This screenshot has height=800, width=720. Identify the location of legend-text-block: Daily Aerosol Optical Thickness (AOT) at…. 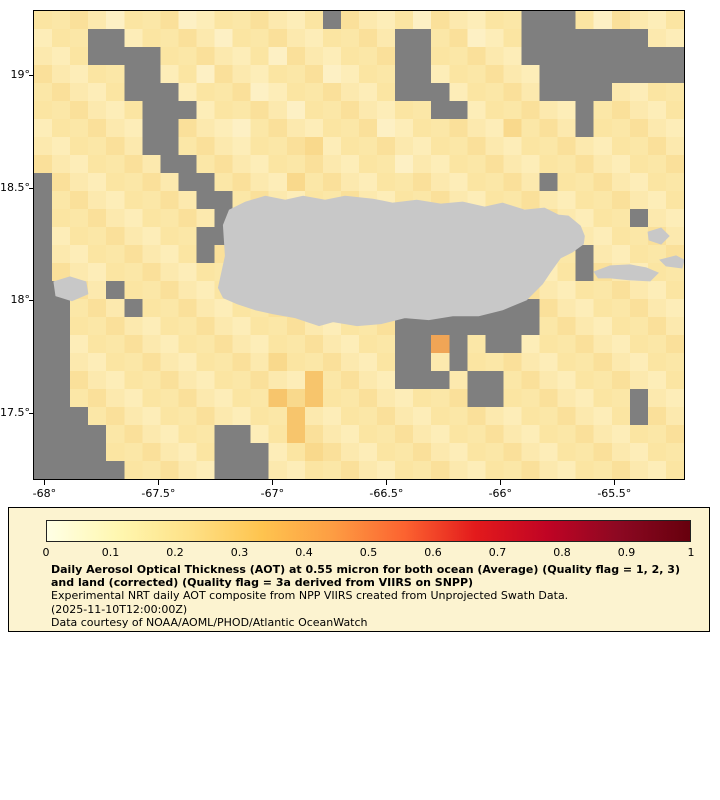
(376, 597).